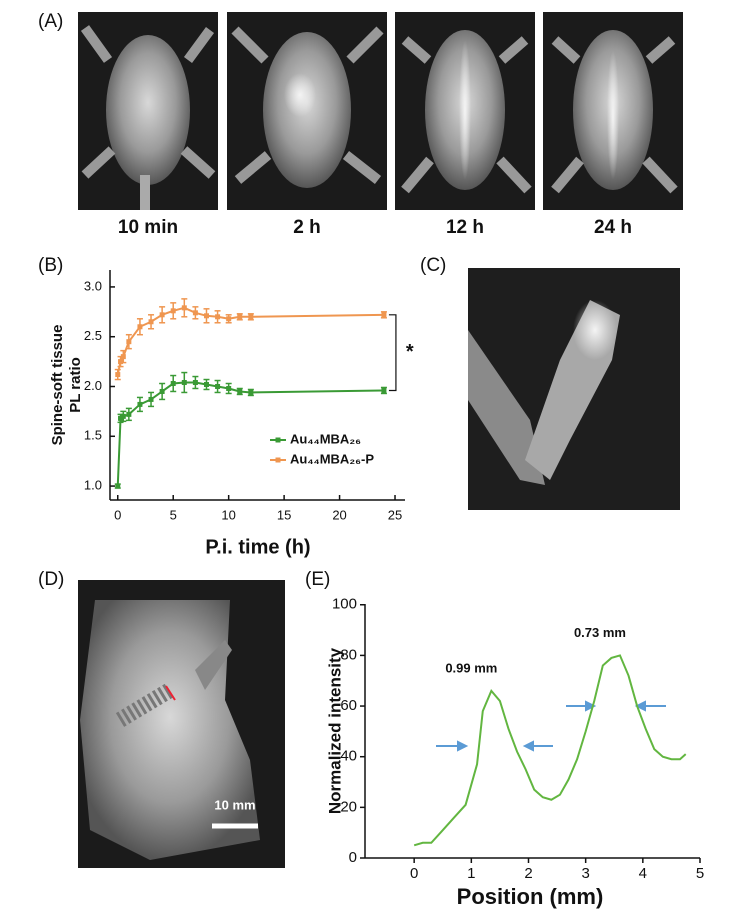 The width and height of the screenshot is (730, 918). Describe the element at coordinates (433, 265) in the screenshot. I see `panel-label: (C)` at that location.